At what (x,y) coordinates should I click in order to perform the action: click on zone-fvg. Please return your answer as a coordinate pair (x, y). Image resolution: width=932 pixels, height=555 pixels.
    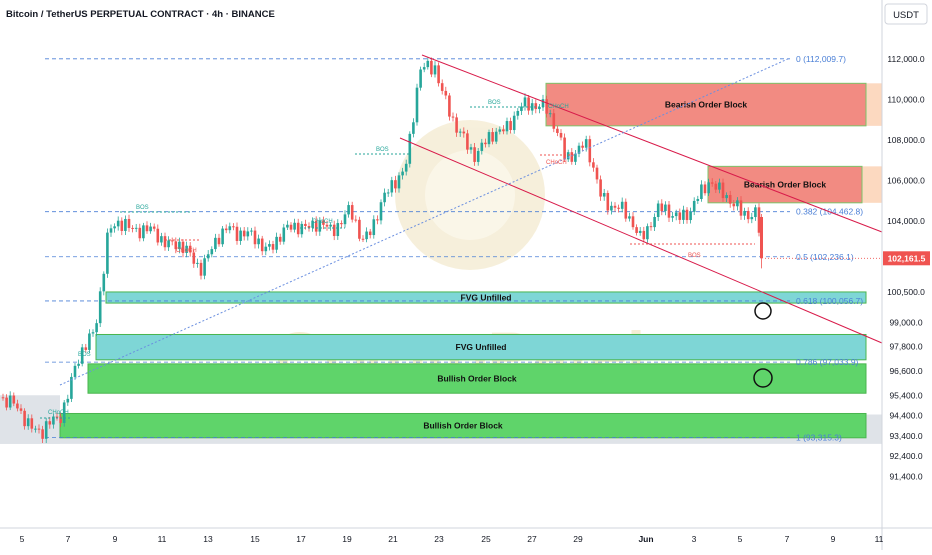
    Looking at the image, I should click on (486, 297).